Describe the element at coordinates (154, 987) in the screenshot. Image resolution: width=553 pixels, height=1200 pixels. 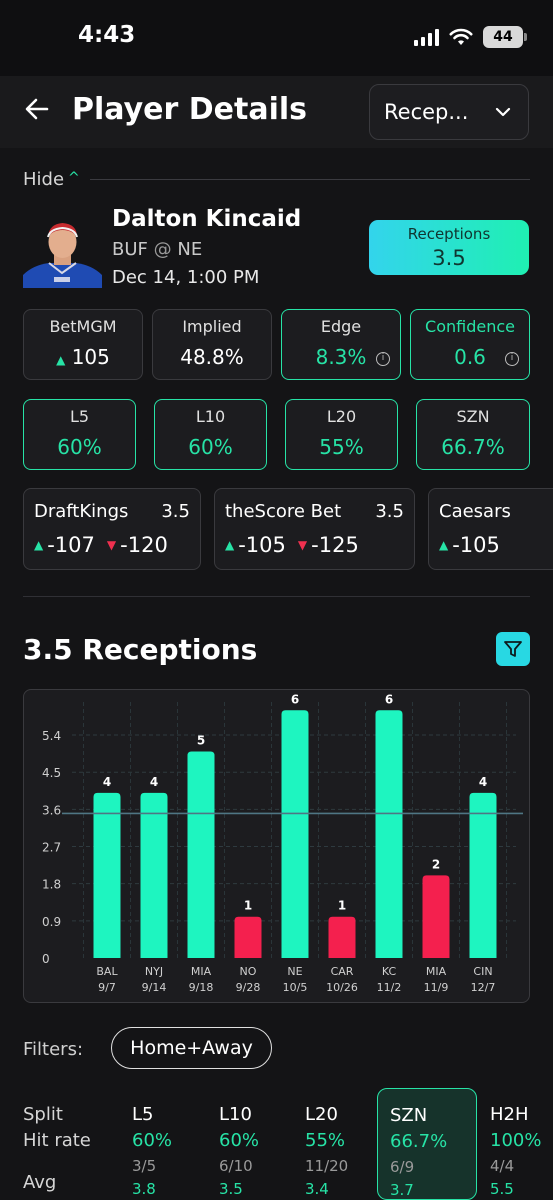
I see `x-tick-date: 9/14` at that location.